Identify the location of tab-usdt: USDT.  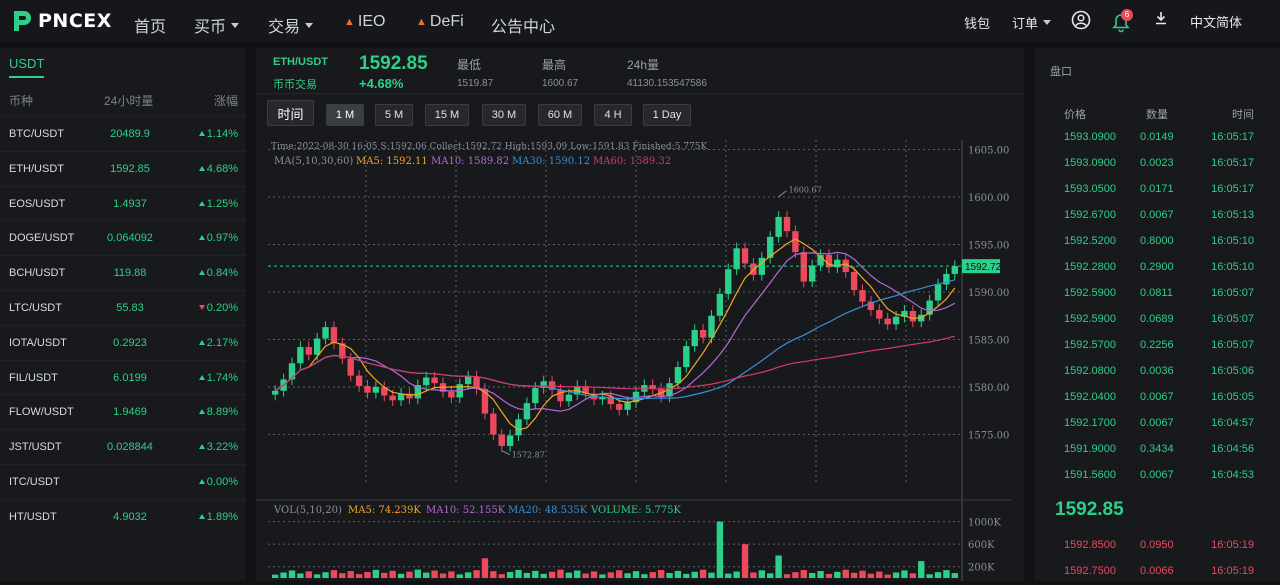
(27, 67).